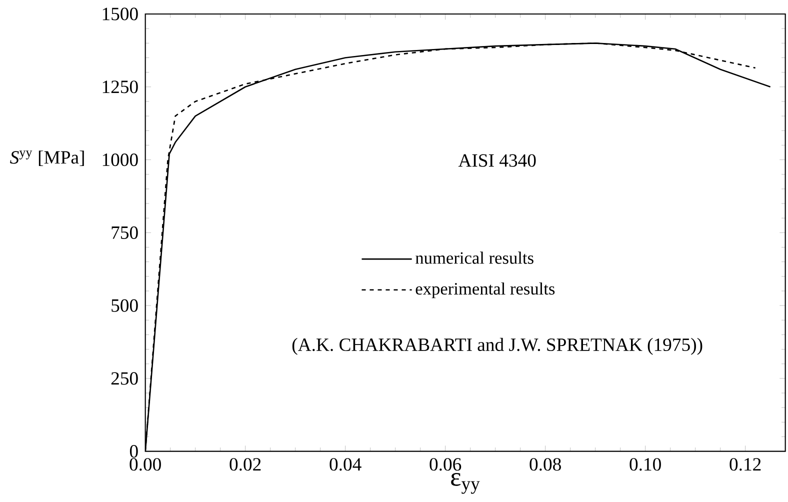 This screenshot has width=788, height=502. Describe the element at coordinates (134, 451) in the screenshot. I see `y-tick-label: 0` at that location.